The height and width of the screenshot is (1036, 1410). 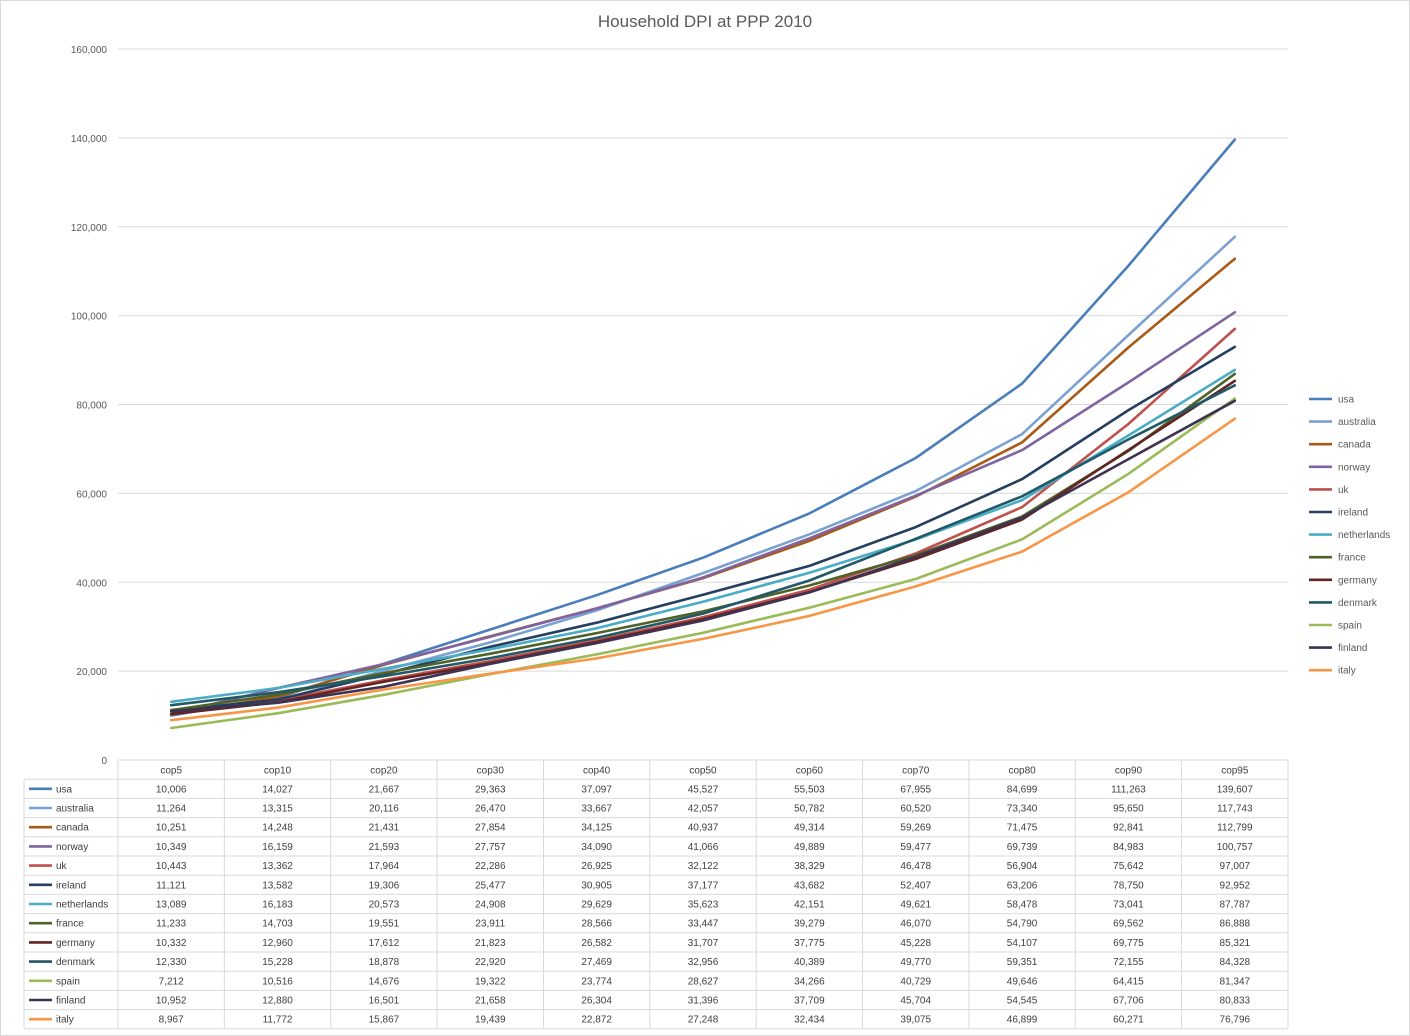 What do you see at coordinates (1235, 924) in the screenshot?
I see `table-cell: 86,888` at bounding box center [1235, 924].